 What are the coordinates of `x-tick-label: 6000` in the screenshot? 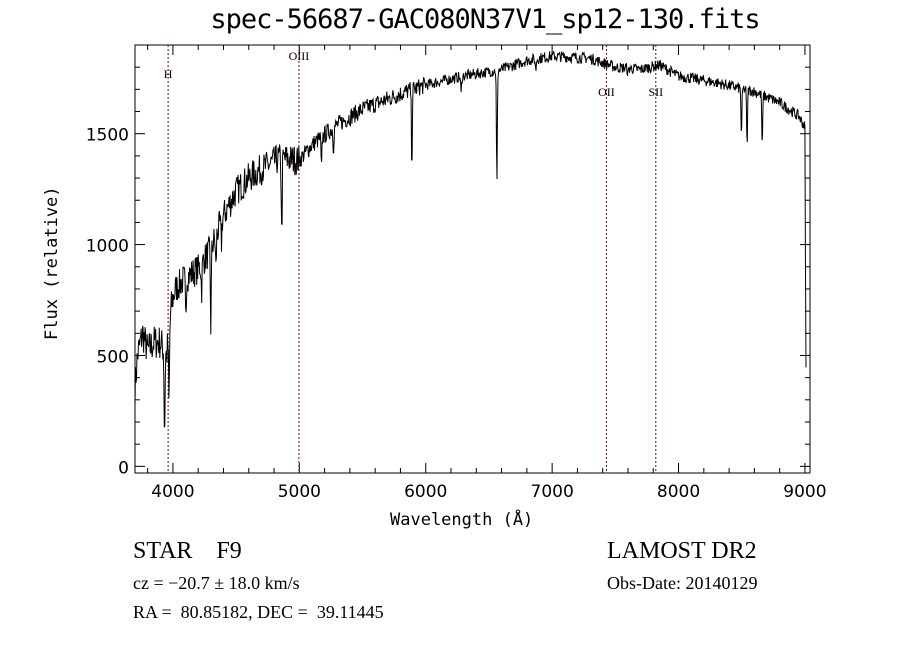 It's located at (425, 492).